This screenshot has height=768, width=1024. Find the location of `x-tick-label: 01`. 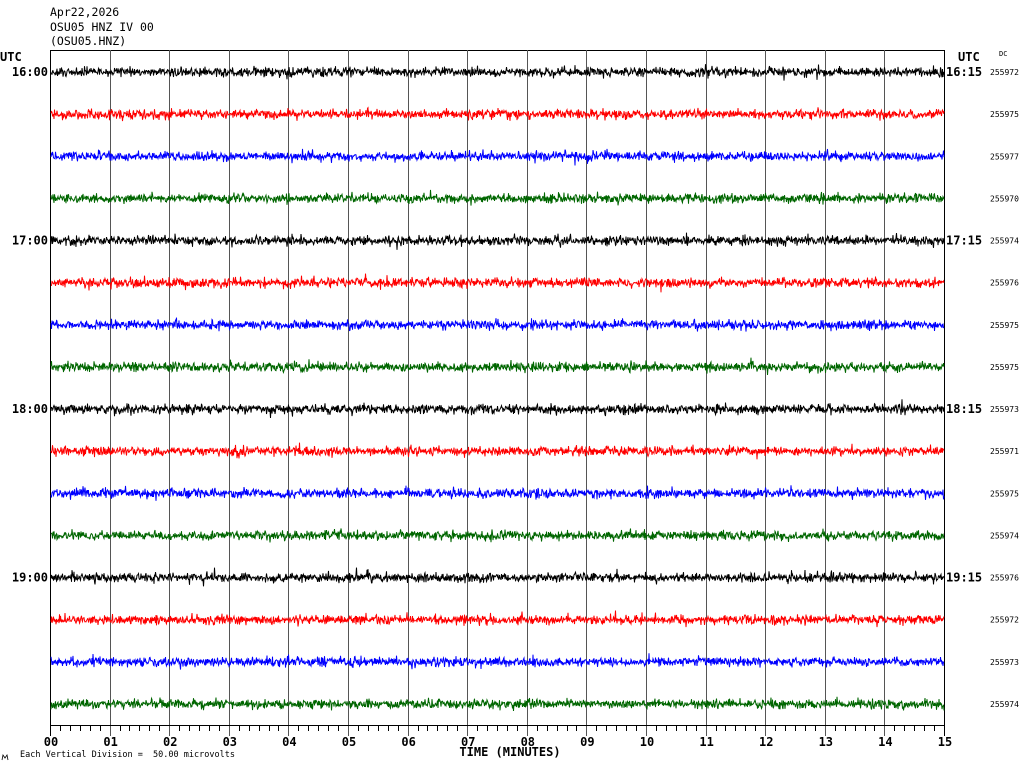

x-tick-label: 01 is located at coordinates (110, 742).